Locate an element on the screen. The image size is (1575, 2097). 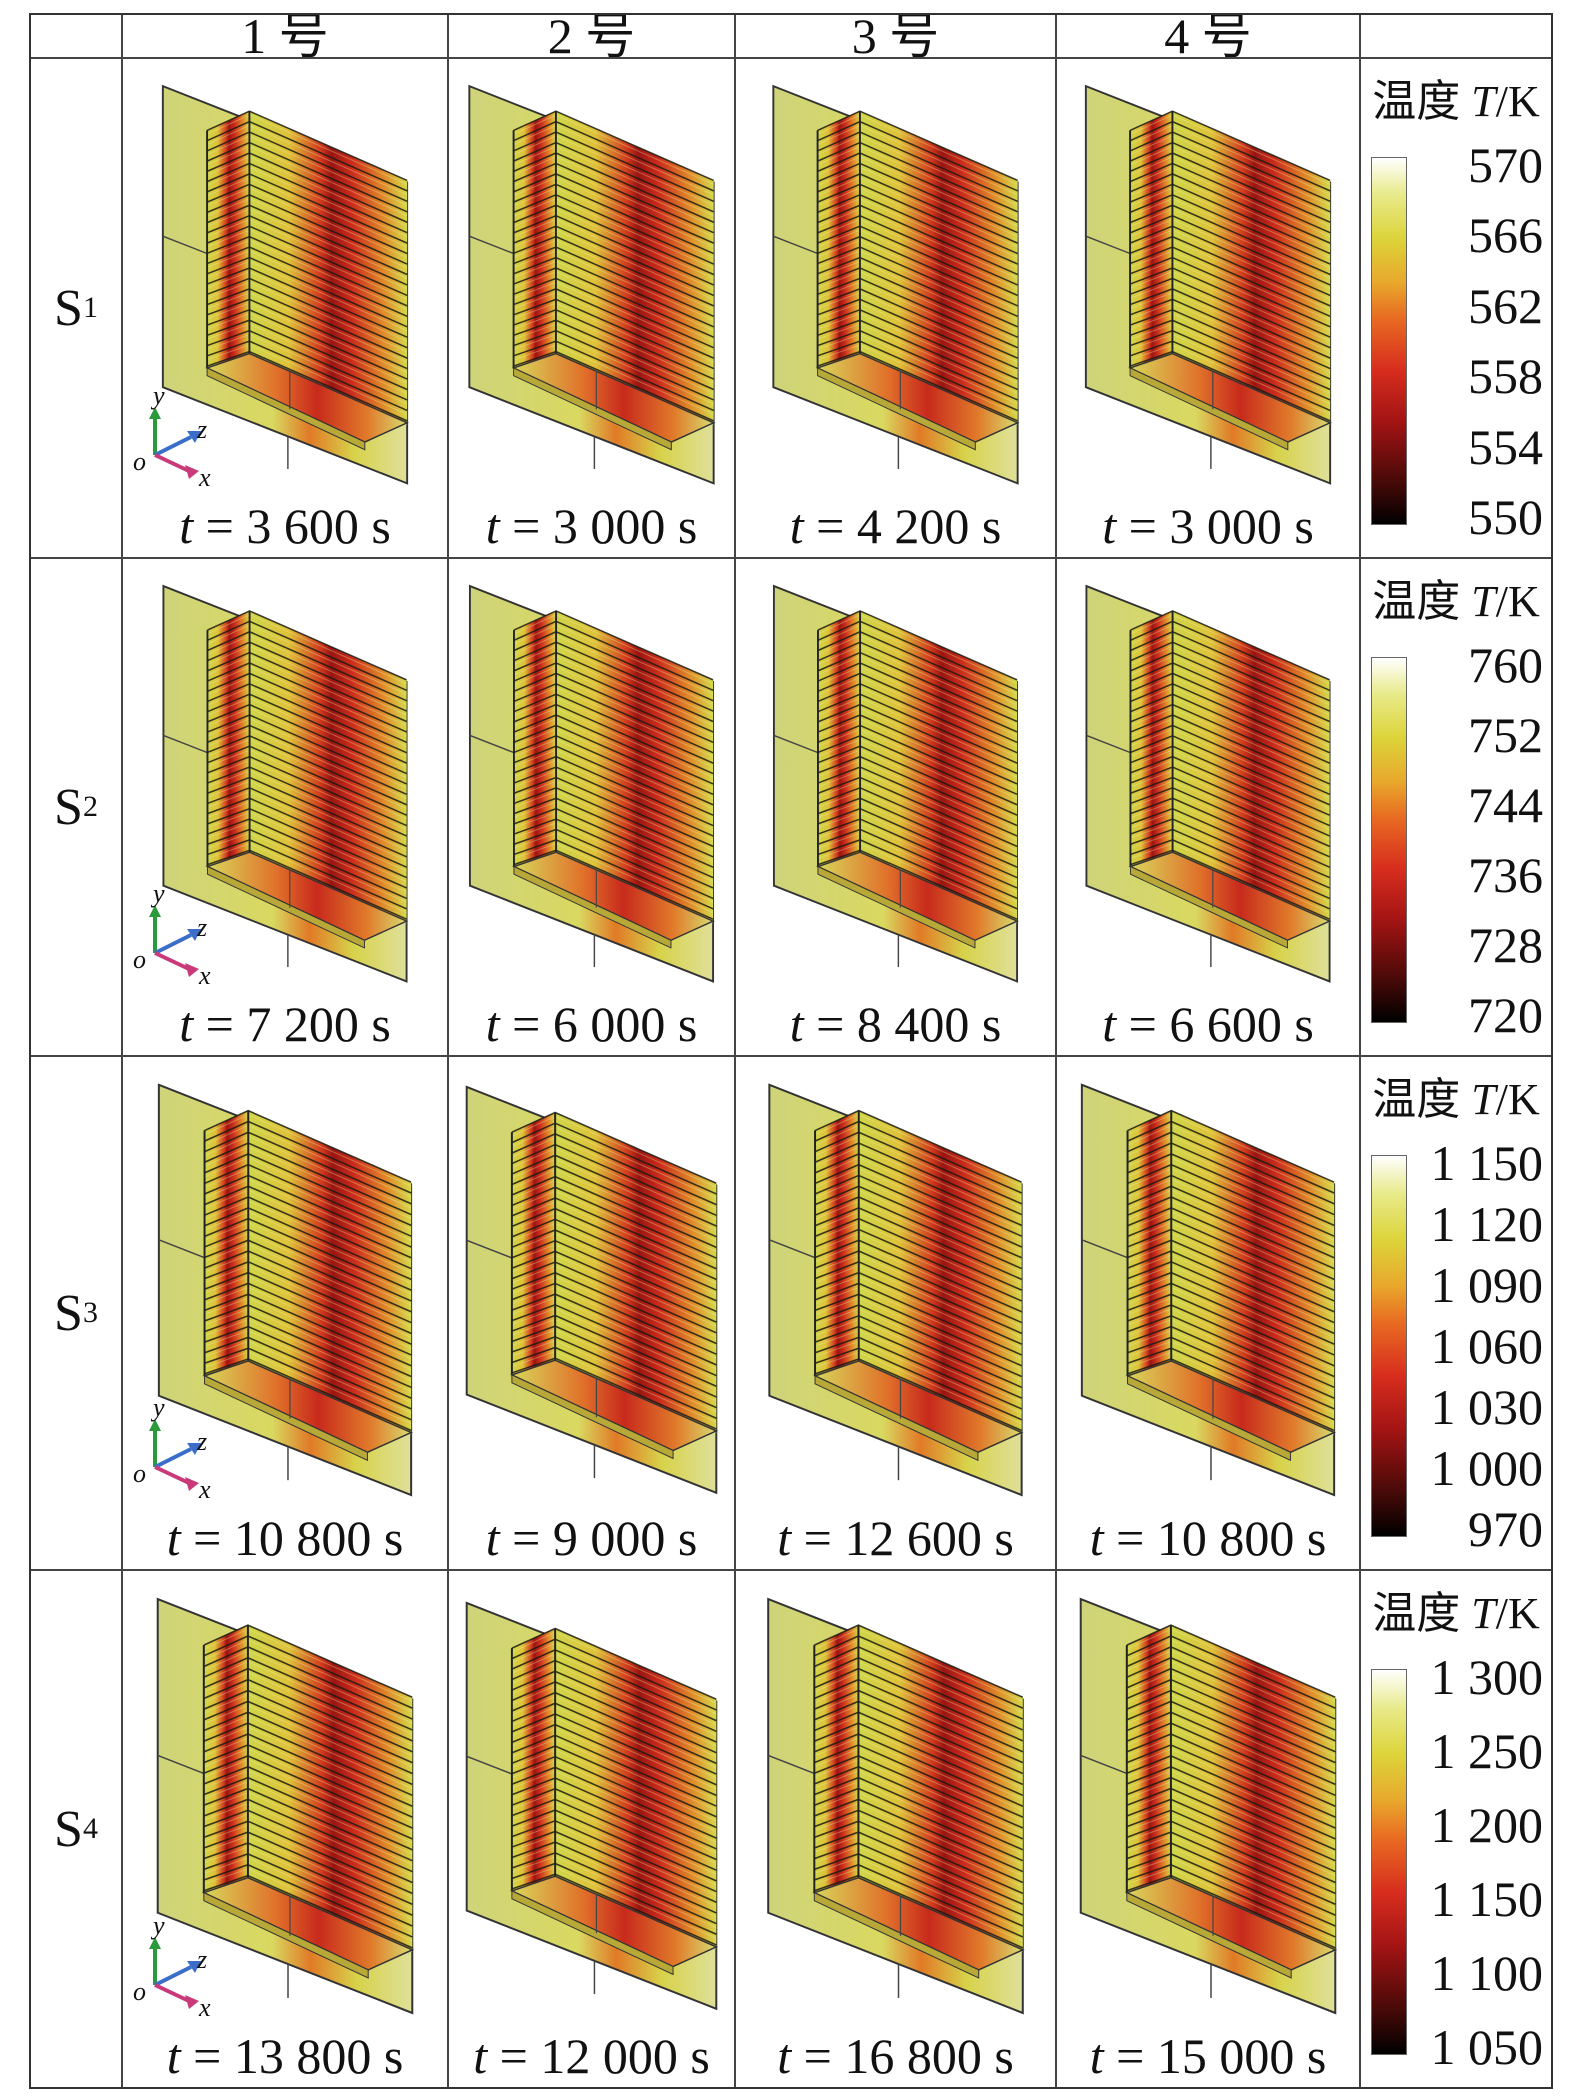
colorbar-ticks: 570 566 562 558 554 550 is located at coordinates (1477, 341).